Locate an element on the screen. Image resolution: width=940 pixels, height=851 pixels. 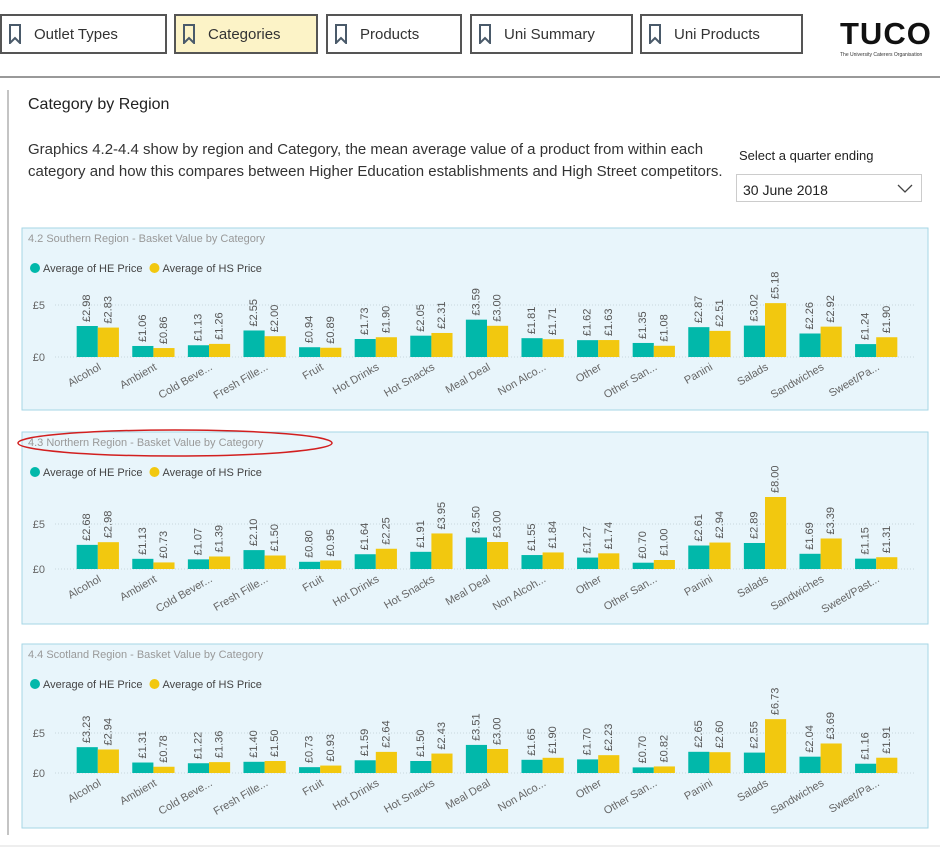
tab-label: Uni Summary is located at coordinates (549, 34).